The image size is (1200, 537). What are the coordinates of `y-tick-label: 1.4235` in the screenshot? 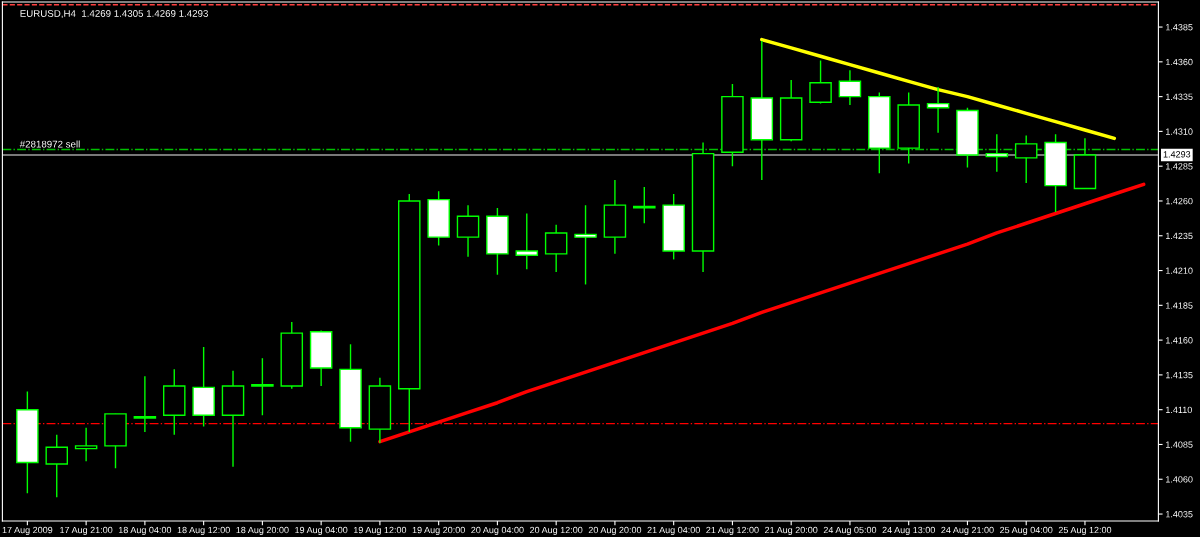 It's located at (1179, 236).